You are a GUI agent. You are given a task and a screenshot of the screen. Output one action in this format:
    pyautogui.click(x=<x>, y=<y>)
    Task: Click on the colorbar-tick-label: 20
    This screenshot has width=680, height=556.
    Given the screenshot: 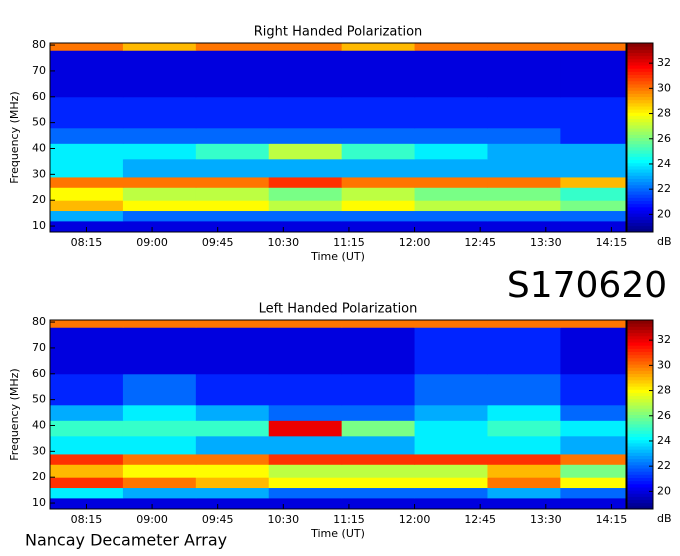 What is the action you would take?
    pyautogui.click(x=664, y=213)
    